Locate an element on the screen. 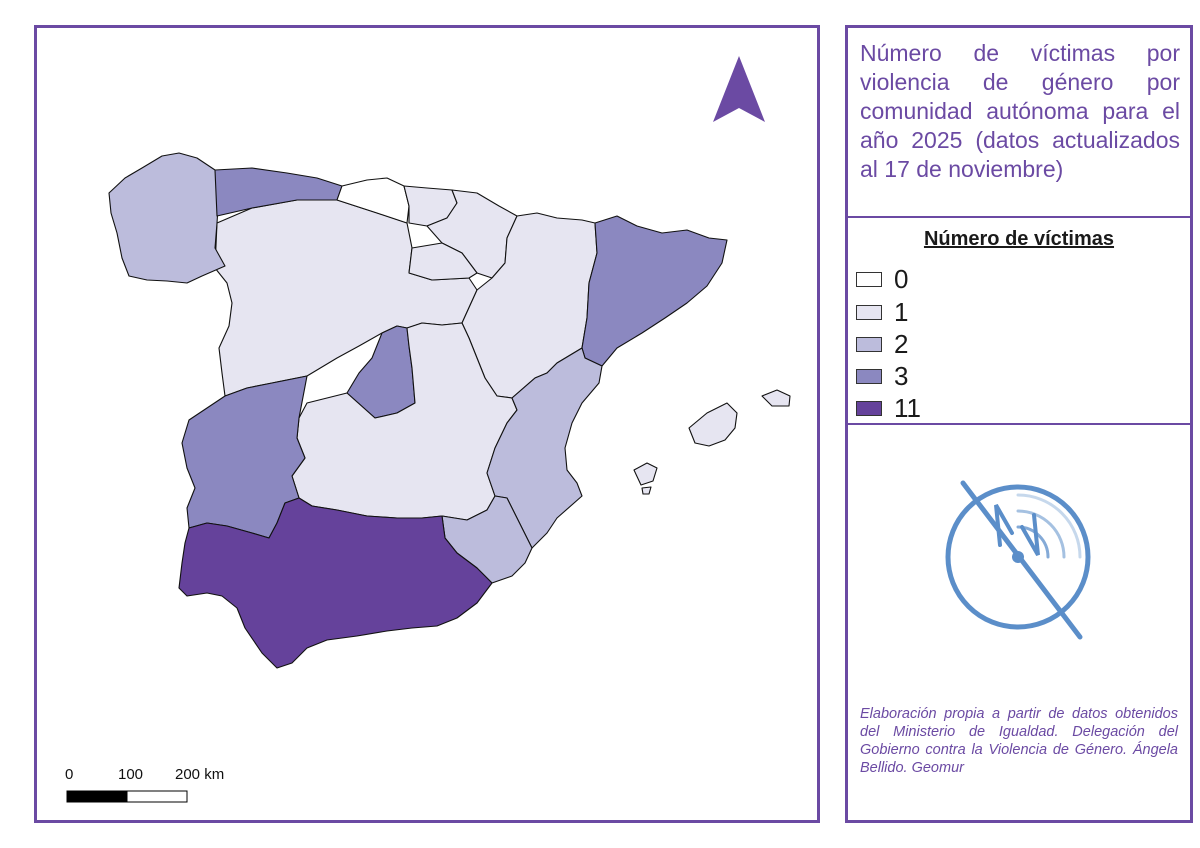 Image resolution: width=1200 pixels, height=848 pixels. scale-bar is located at coordinates (127, 796).